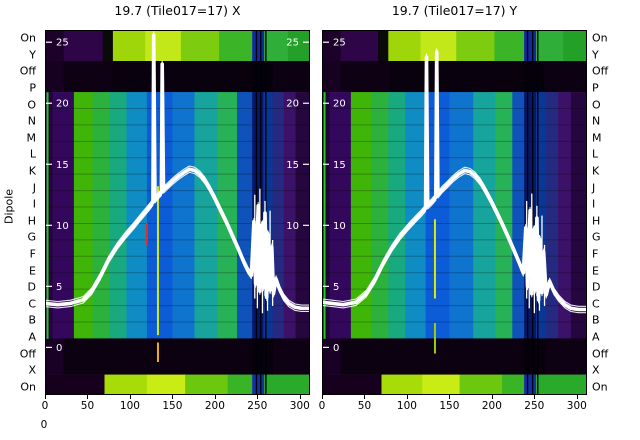  What do you see at coordinates (44, 425) in the screenshot?
I see `extra-zero-tick: 0` at bounding box center [44, 425].